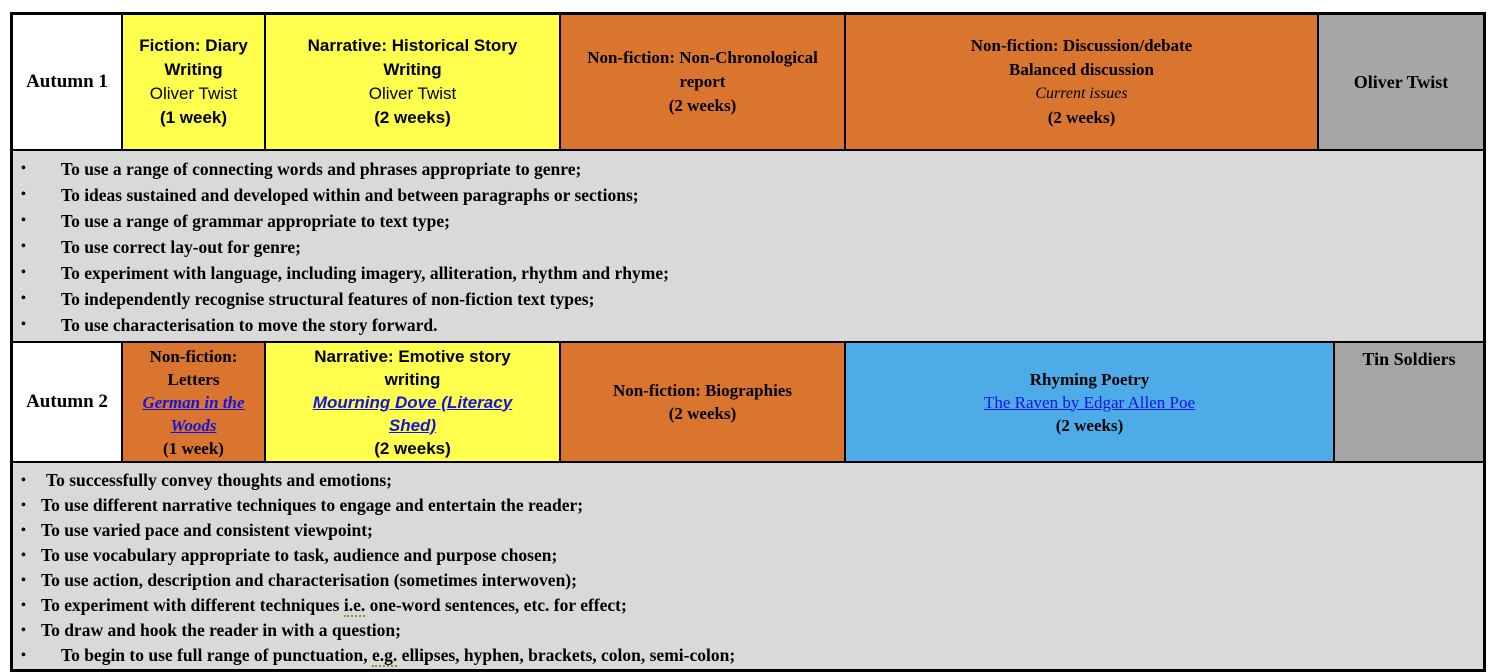 Image resolution: width=1494 pixels, height=672 pixels. Describe the element at coordinates (702, 69) in the screenshot. I see `unit-title: Non-fiction: Non-Chronological report` at that location.